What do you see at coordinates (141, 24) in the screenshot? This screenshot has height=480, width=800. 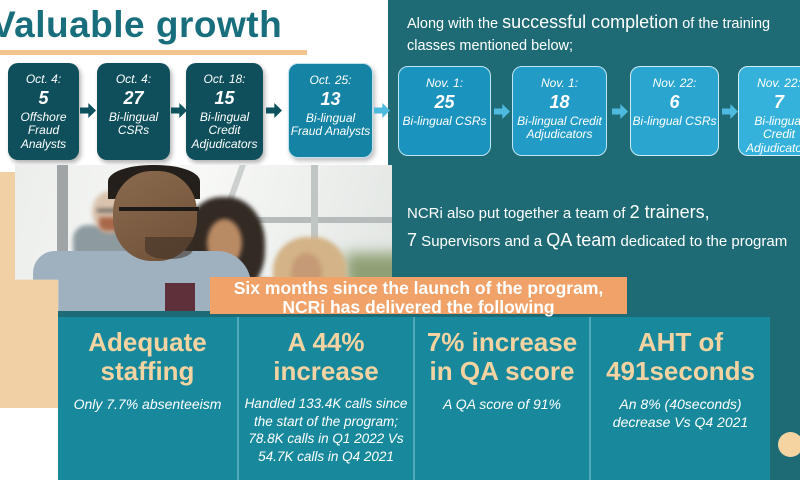 I see `page-title: Valuable growth` at bounding box center [141, 24].